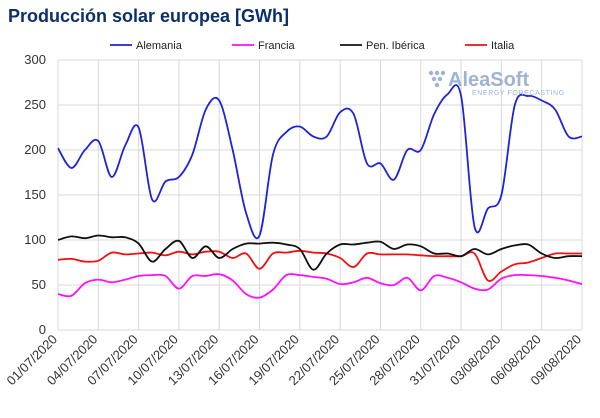  What do you see at coordinates (42, 329) in the screenshot?
I see `y-tick-label: 0` at bounding box center [42, 329].